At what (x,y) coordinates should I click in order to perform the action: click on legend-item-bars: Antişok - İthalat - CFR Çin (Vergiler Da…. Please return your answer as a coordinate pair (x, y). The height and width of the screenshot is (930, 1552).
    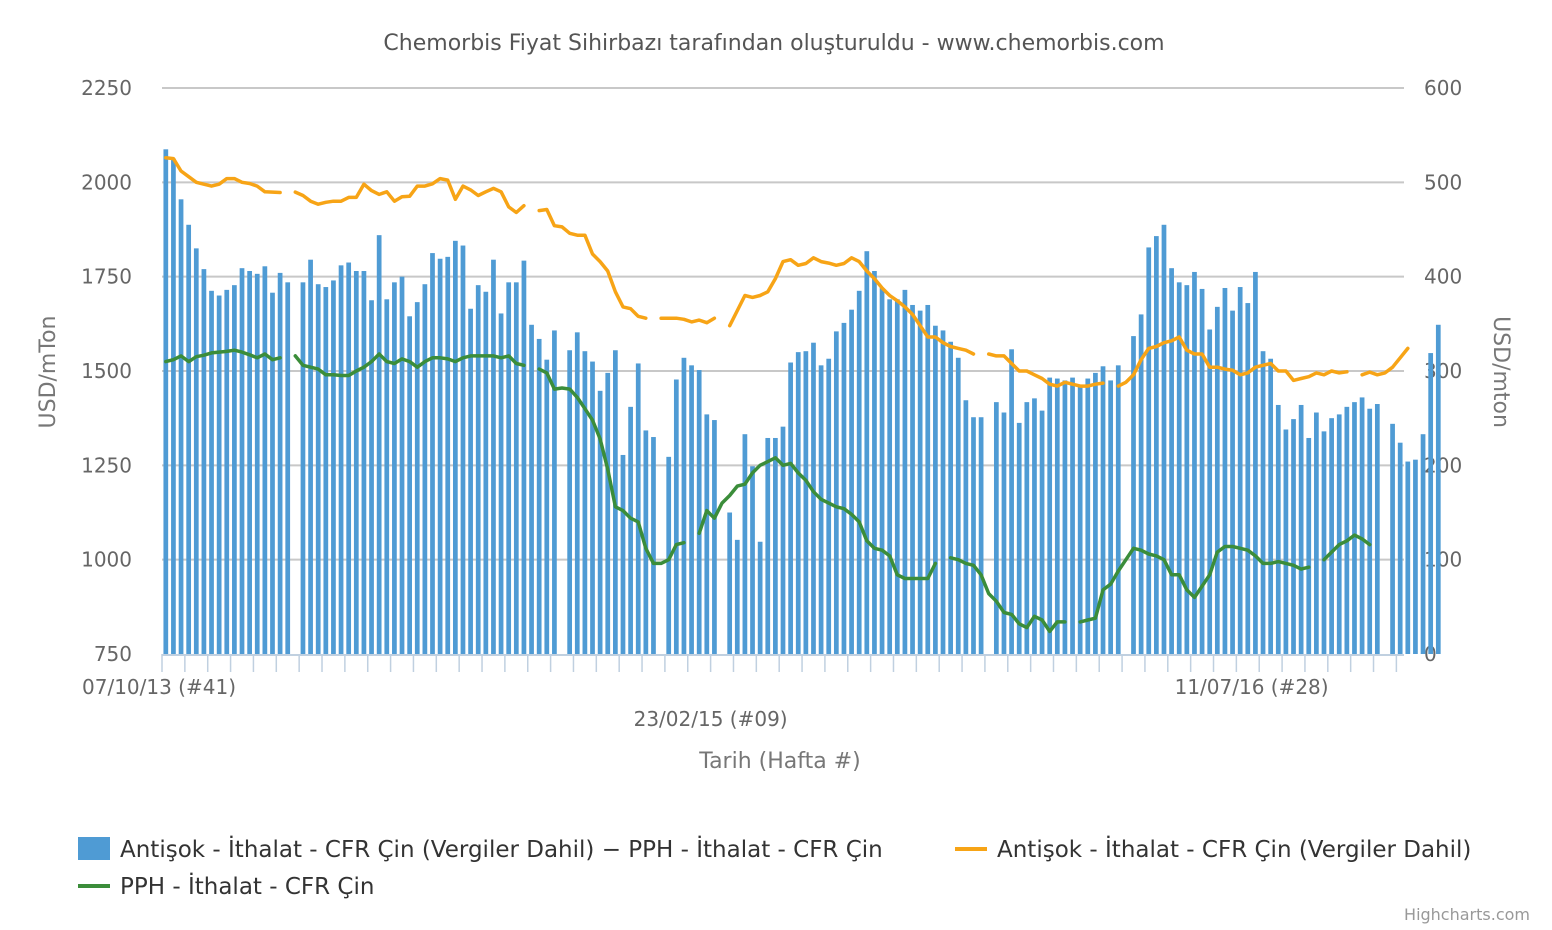
    Looking at the image, I should click on (480, 849).